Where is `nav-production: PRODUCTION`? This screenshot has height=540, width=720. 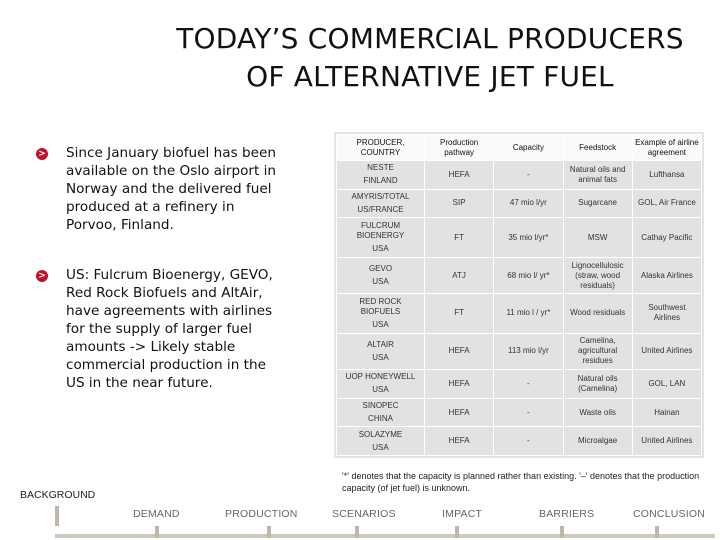 nav-production: PRODUCTION is located at coordinates (261, 514).